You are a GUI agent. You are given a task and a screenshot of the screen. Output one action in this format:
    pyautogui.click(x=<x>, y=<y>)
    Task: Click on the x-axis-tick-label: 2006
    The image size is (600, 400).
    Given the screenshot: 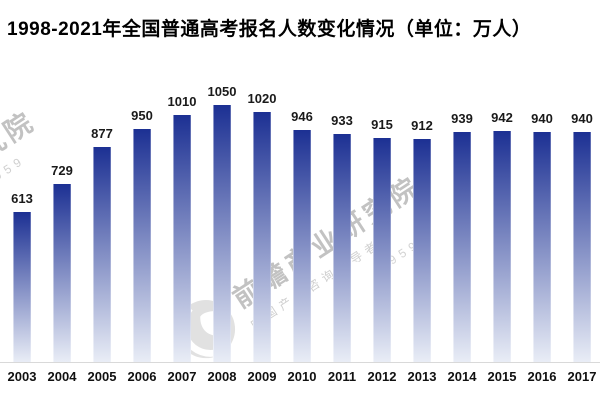 What is the action you would take?
    pyautogui.click(x=142, y=376)
    